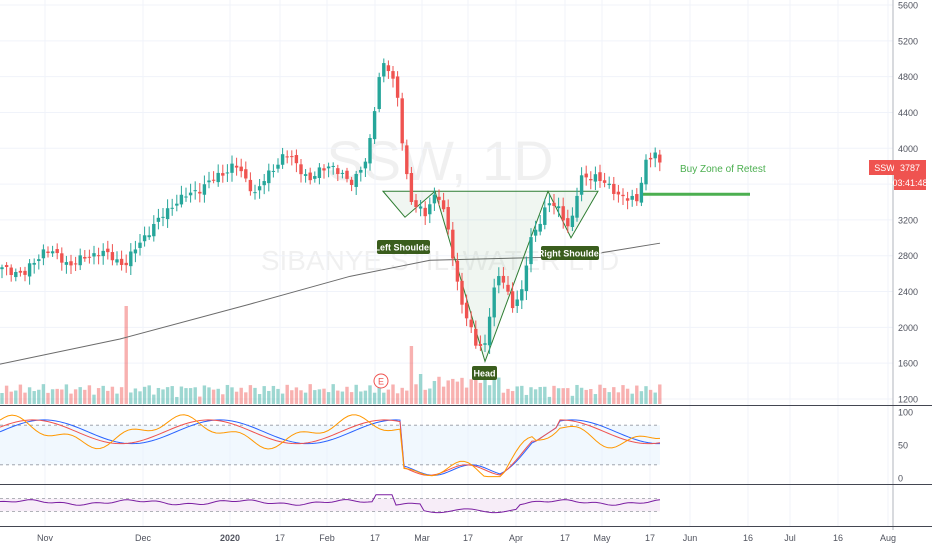  I want to click on price-axis-label: 2800, so click(908, 256).